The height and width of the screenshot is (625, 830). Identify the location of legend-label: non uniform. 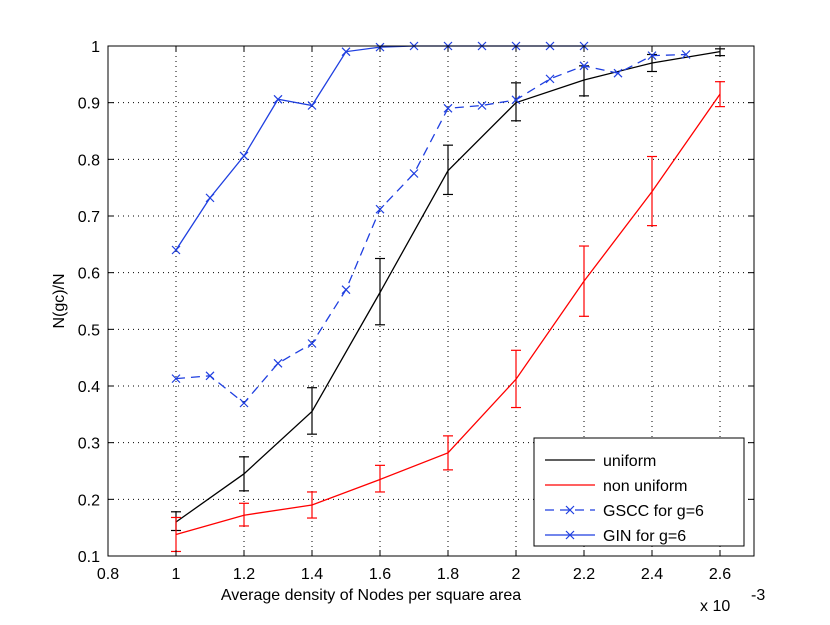
(645, 486).